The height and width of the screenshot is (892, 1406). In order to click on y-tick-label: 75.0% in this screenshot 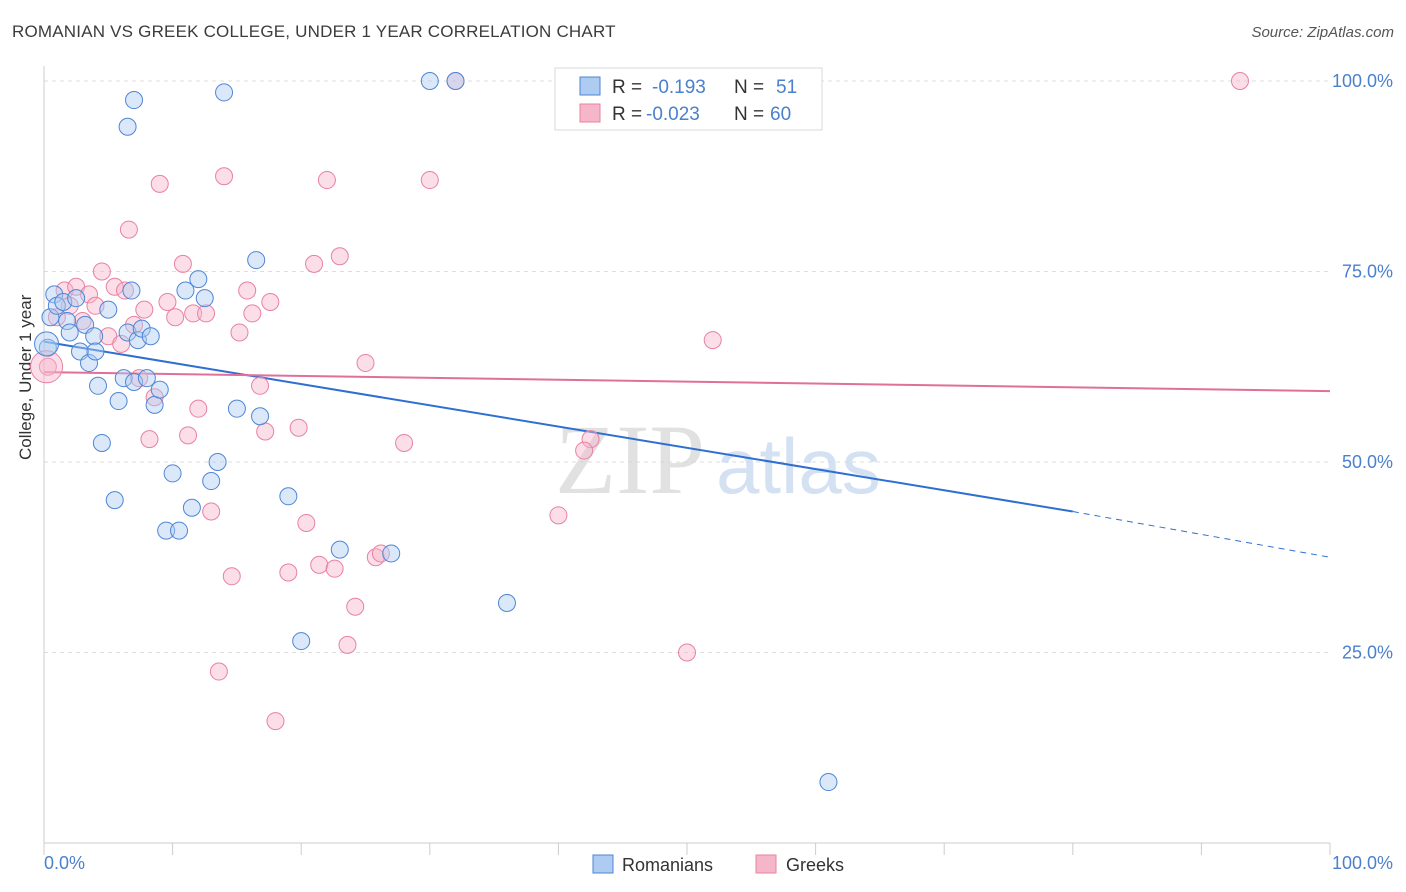, I will do `click(1367, 272)`.